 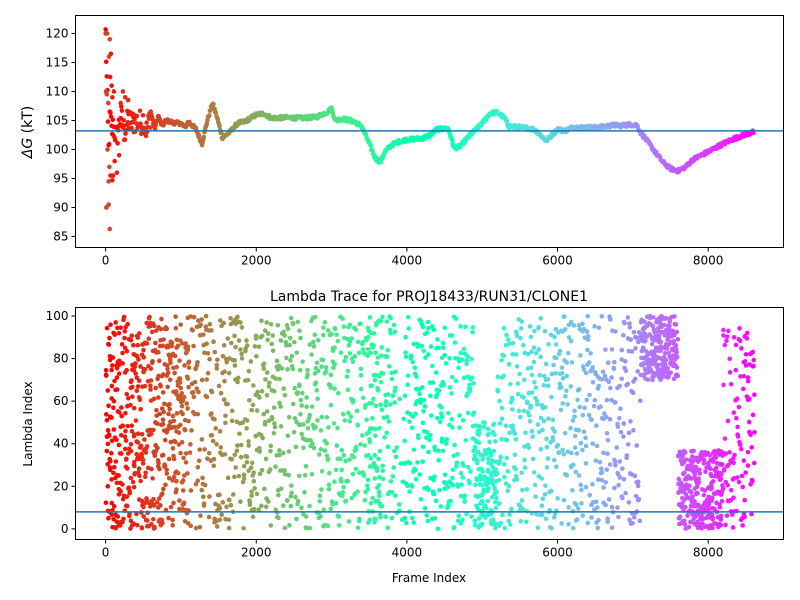 What do you see at coordinates (429, 578) in the screenshot?
I see `lambda-trace-x-axis-label: Frame Index` at bounding box center [429, 578].